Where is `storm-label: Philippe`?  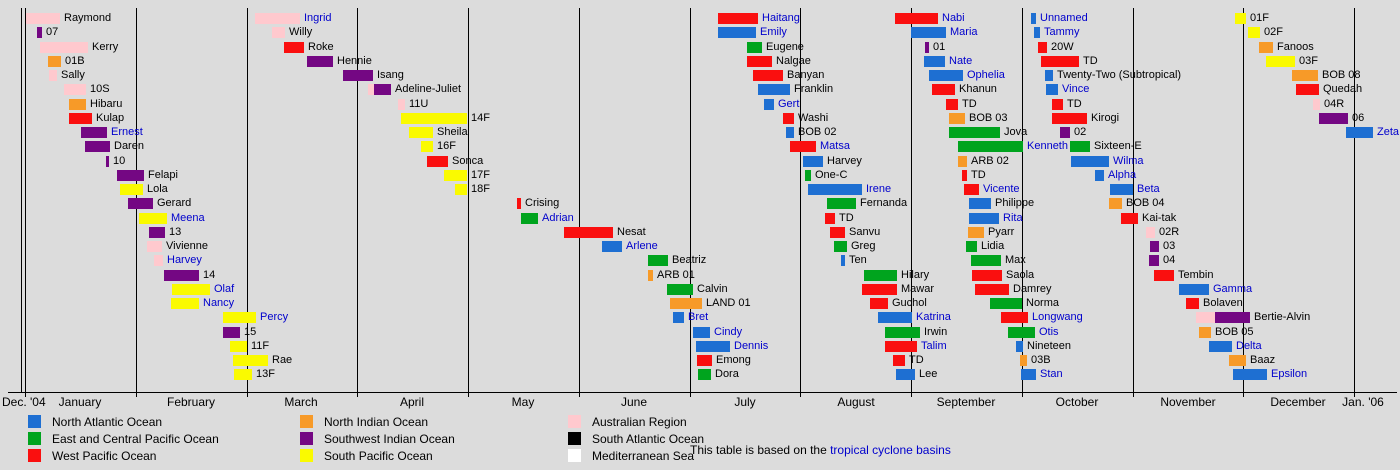 storm-label: Philippe is located at coordinates (1015, 203).